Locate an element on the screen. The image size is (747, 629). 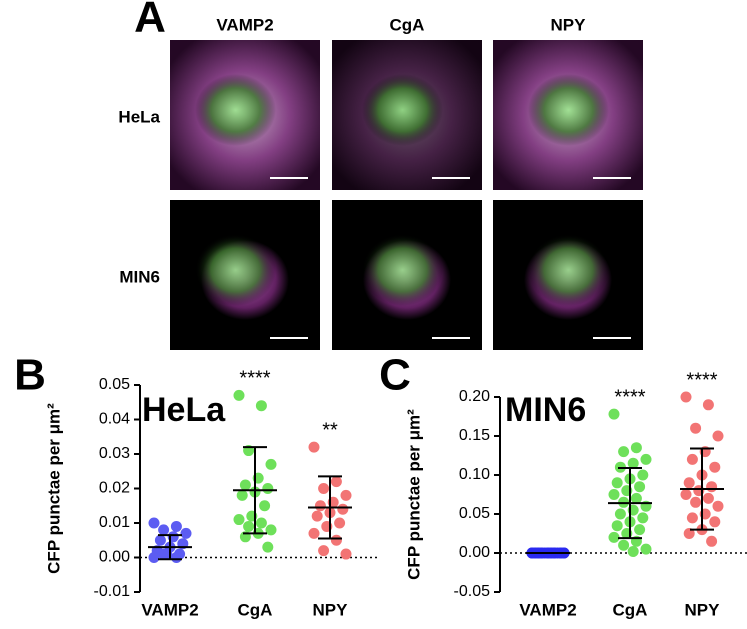
y-tick-label: -0.01 is located at coordinates (112, 591).